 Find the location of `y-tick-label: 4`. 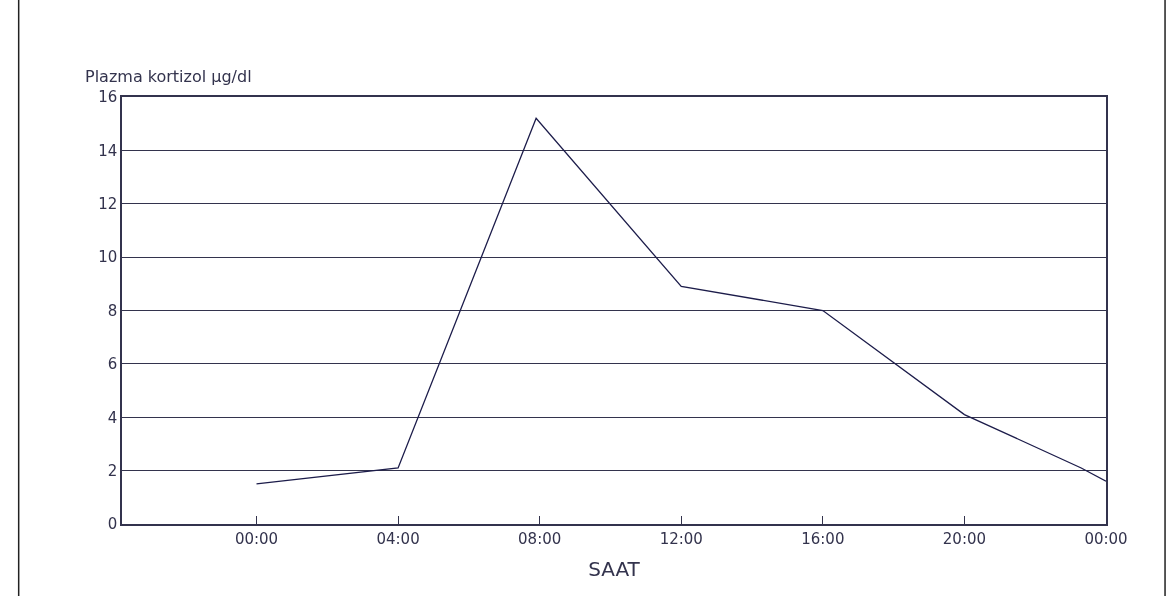

y-tick-label: 4 is located at coordinates (112, 417).